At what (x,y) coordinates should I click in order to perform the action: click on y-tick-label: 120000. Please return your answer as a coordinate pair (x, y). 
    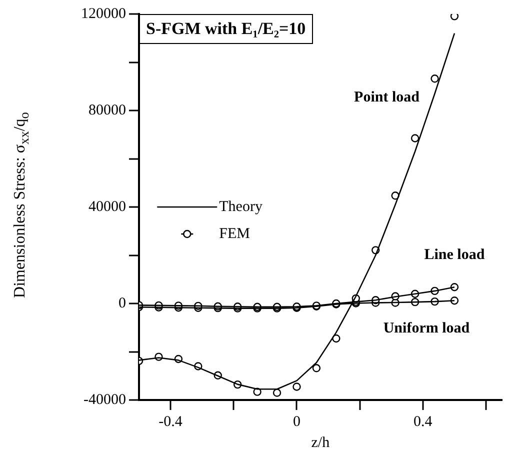
    Looking at the image, I should click on (103, 14).